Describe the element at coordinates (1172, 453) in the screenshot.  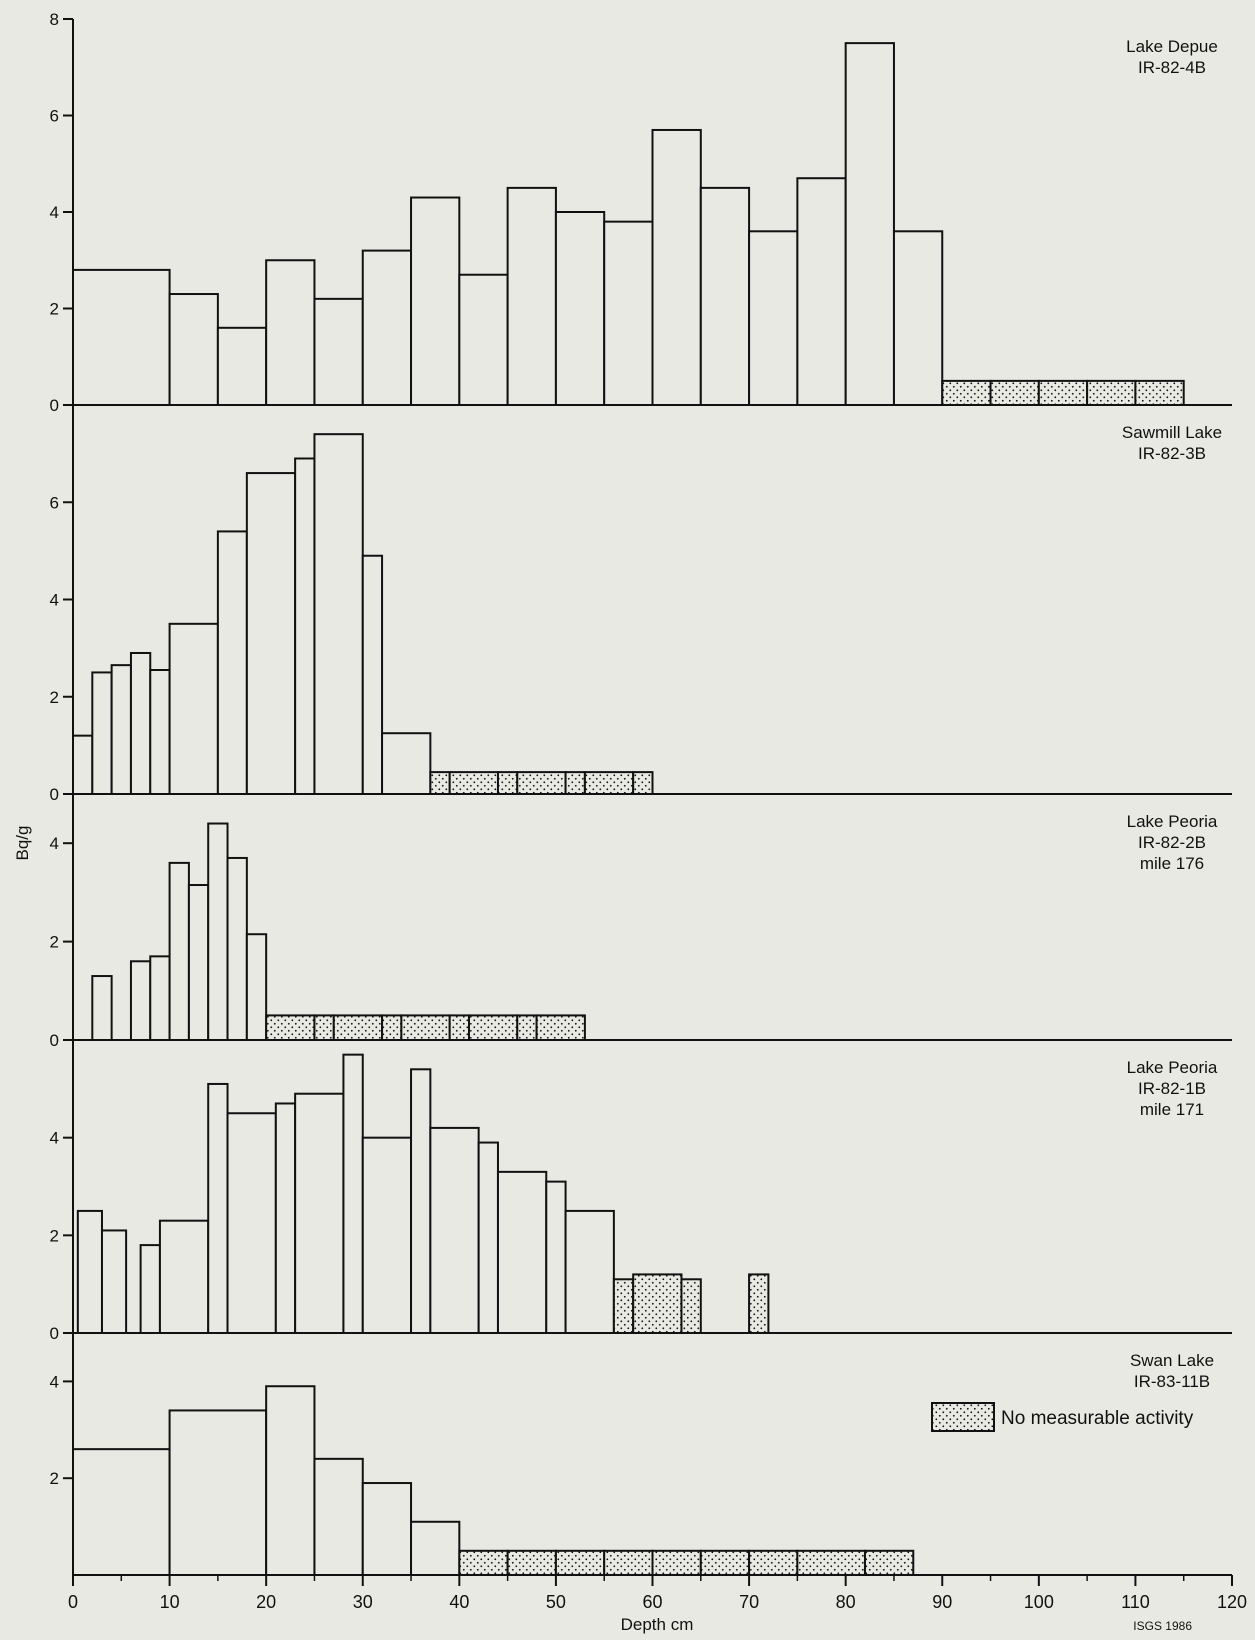
I see `panel-subtitle: IR-82-3B` at that location.